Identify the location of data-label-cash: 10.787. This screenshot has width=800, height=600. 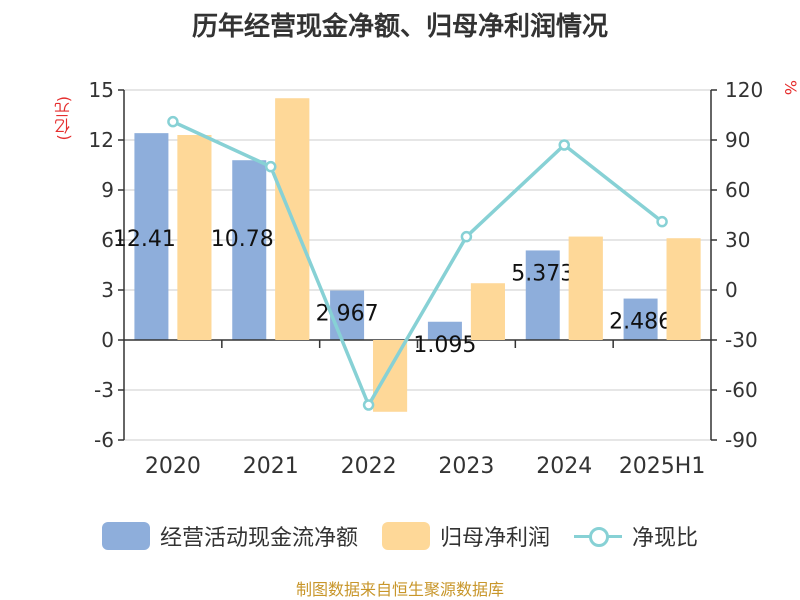
(249, 239).